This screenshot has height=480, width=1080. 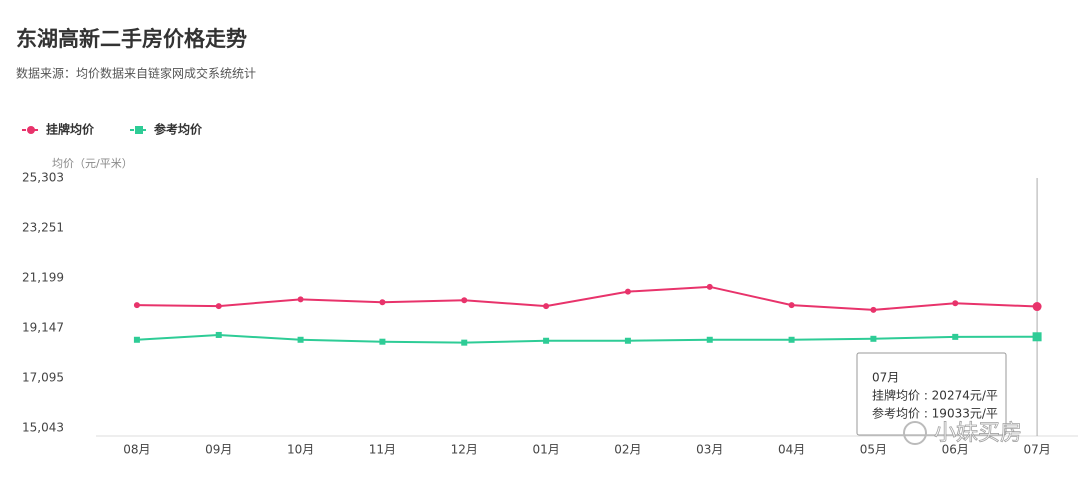 What do you see at coordinates (43, 278) in the screenshot?
I see `y-tick-label: 21,199` at bounding box center [43, 278].